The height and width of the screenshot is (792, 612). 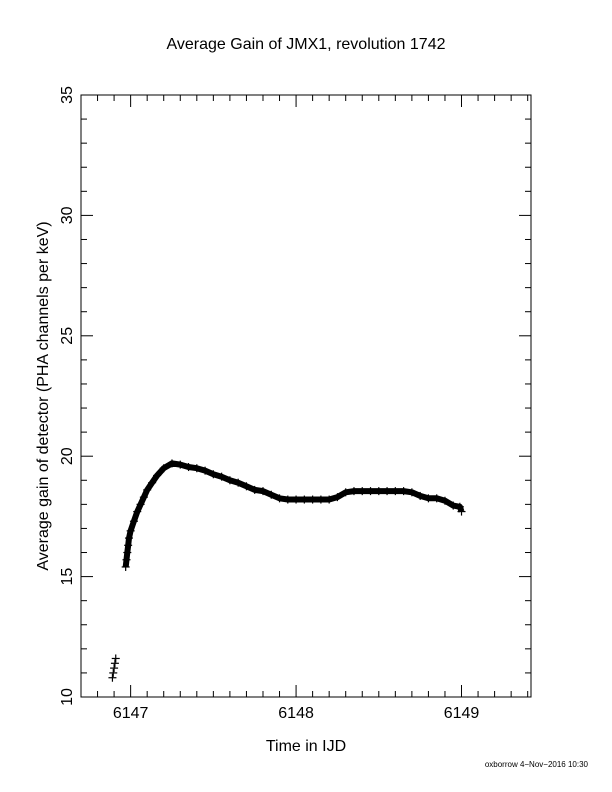 I want to click on y-tick-label: 25, so click(x=67, y=336).